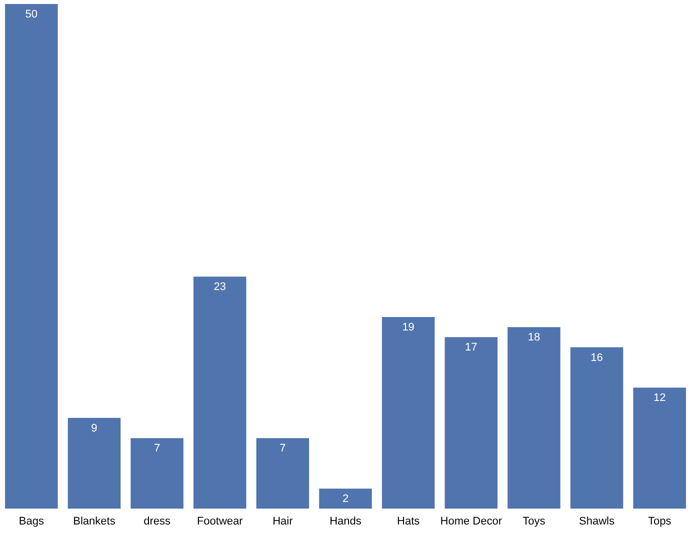 The width and height of the screenshot is (697, 538). Describe the element at coordinates (94, 521) in the screenshot. I see `x-tick-label: Blankets` at that location.